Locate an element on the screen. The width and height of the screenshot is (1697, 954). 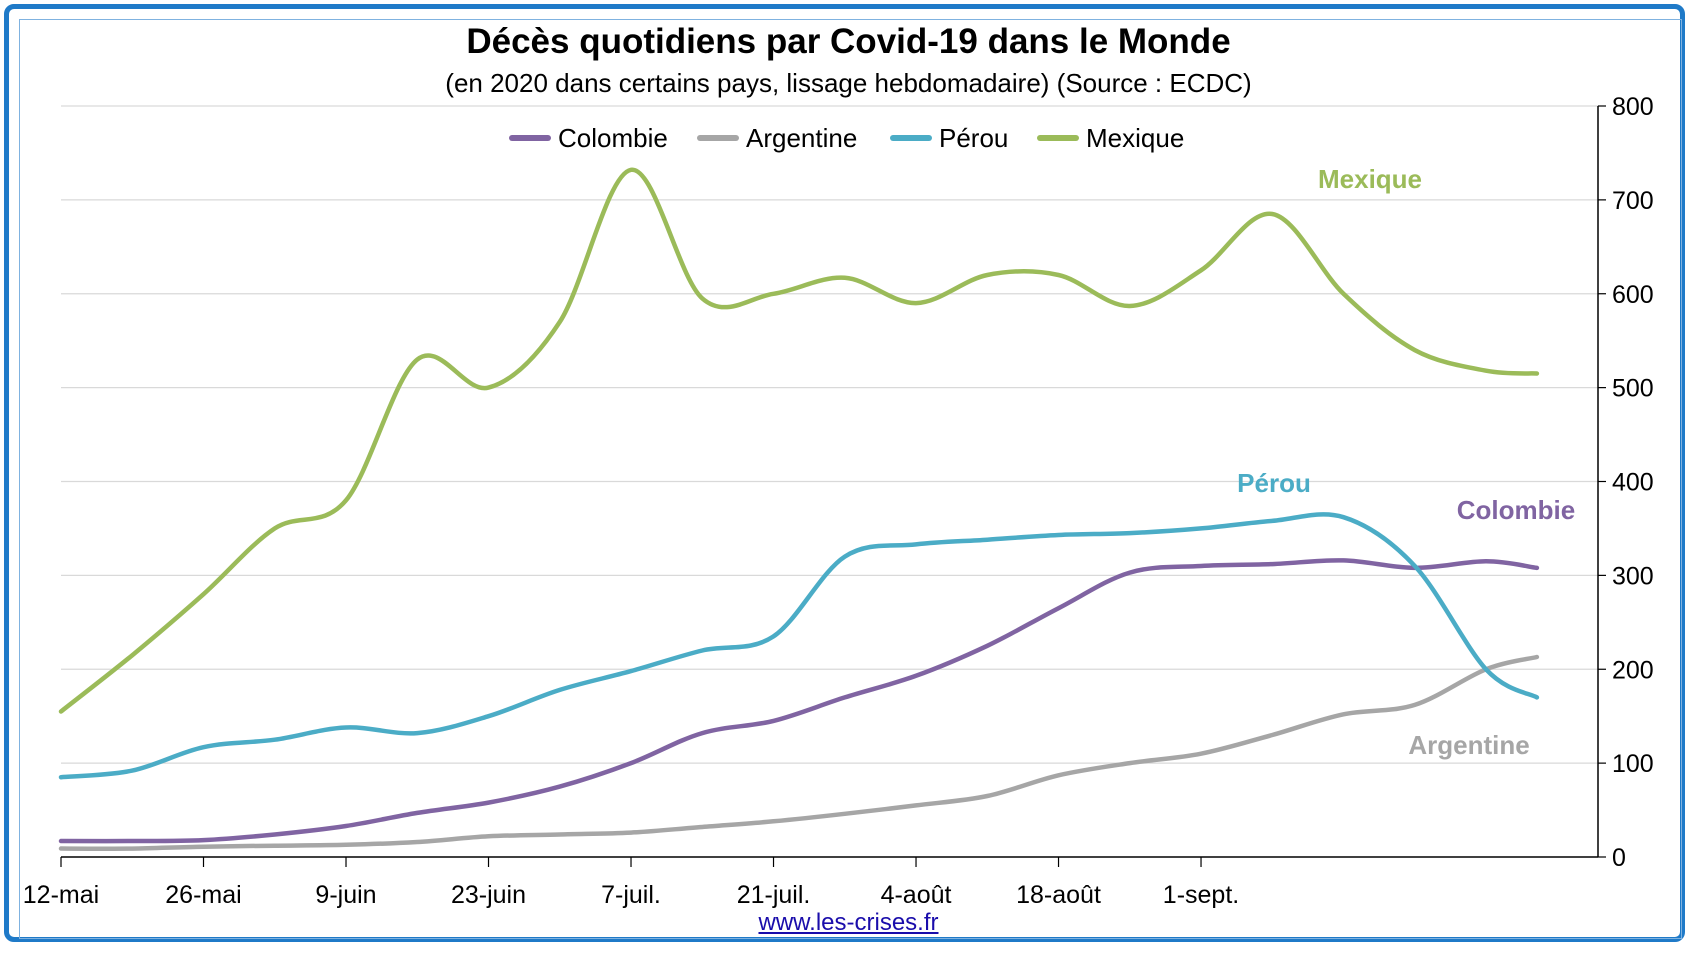
x-tick-label: 9-juin is located at coordinates (345, 895).